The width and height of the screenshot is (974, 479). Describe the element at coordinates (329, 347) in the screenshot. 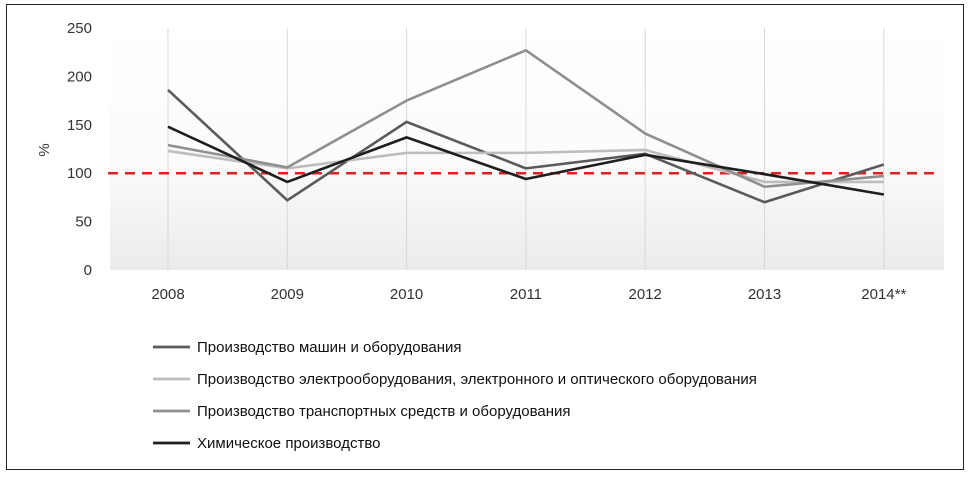

I see `legend-label-1: Производство машин и оборудования` at that location.